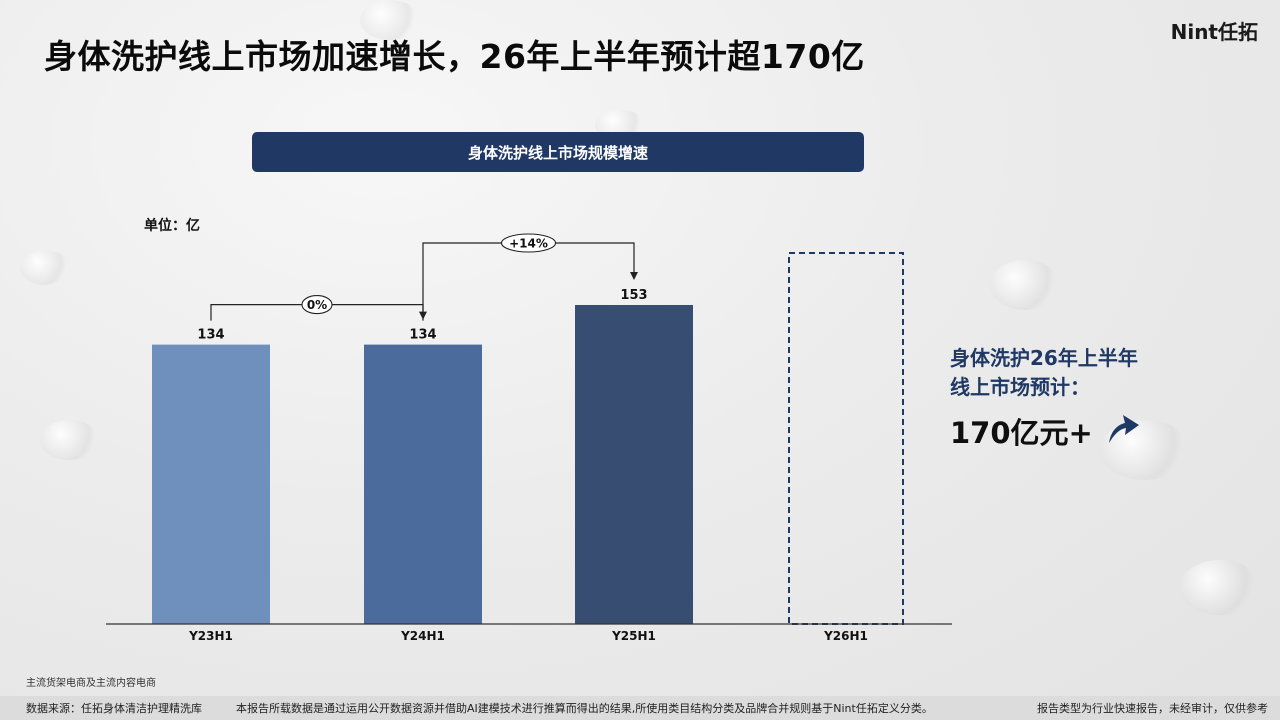  What do you see at coordinates (1020, 387) in the screenshot?
I see `callout-line-2: 线上市场预计：` at bounding box center [1020, 387].